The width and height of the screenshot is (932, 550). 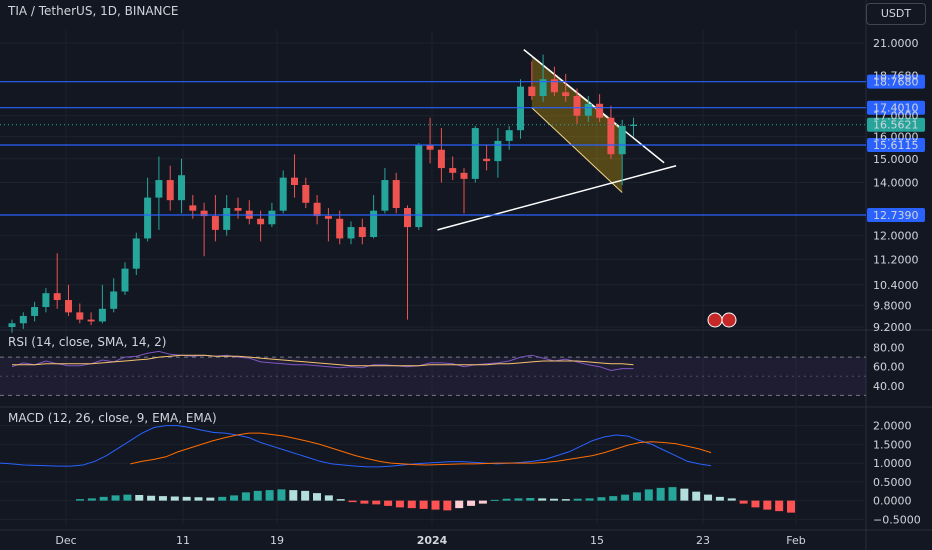 What do you see at coordinates (703, 540) in the screenshot?
I see `time-tick-label: 23` at bounding box center [703, 540].